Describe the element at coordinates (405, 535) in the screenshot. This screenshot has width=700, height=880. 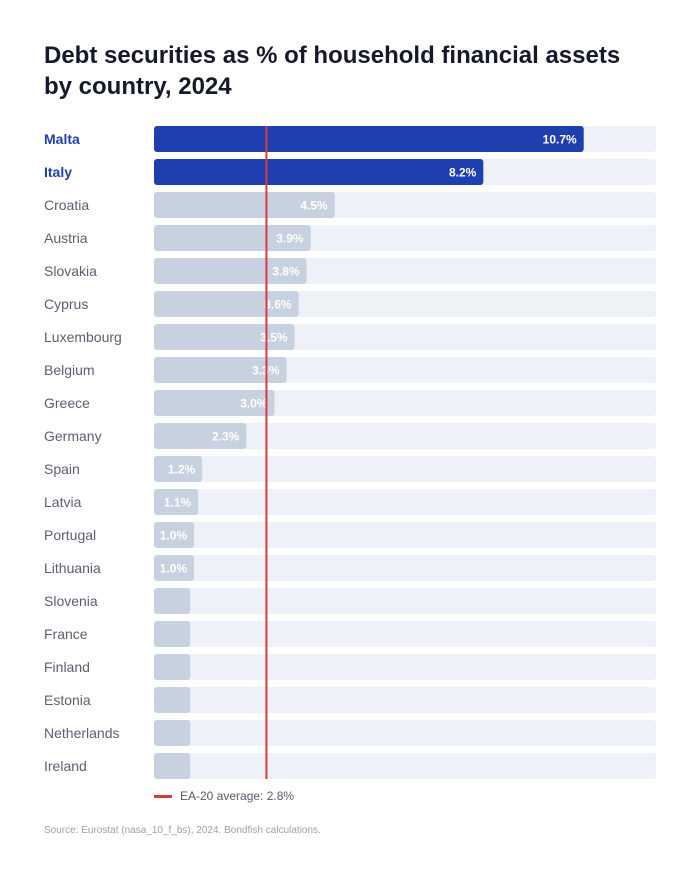
I see `bar-track-portugal` at that location.